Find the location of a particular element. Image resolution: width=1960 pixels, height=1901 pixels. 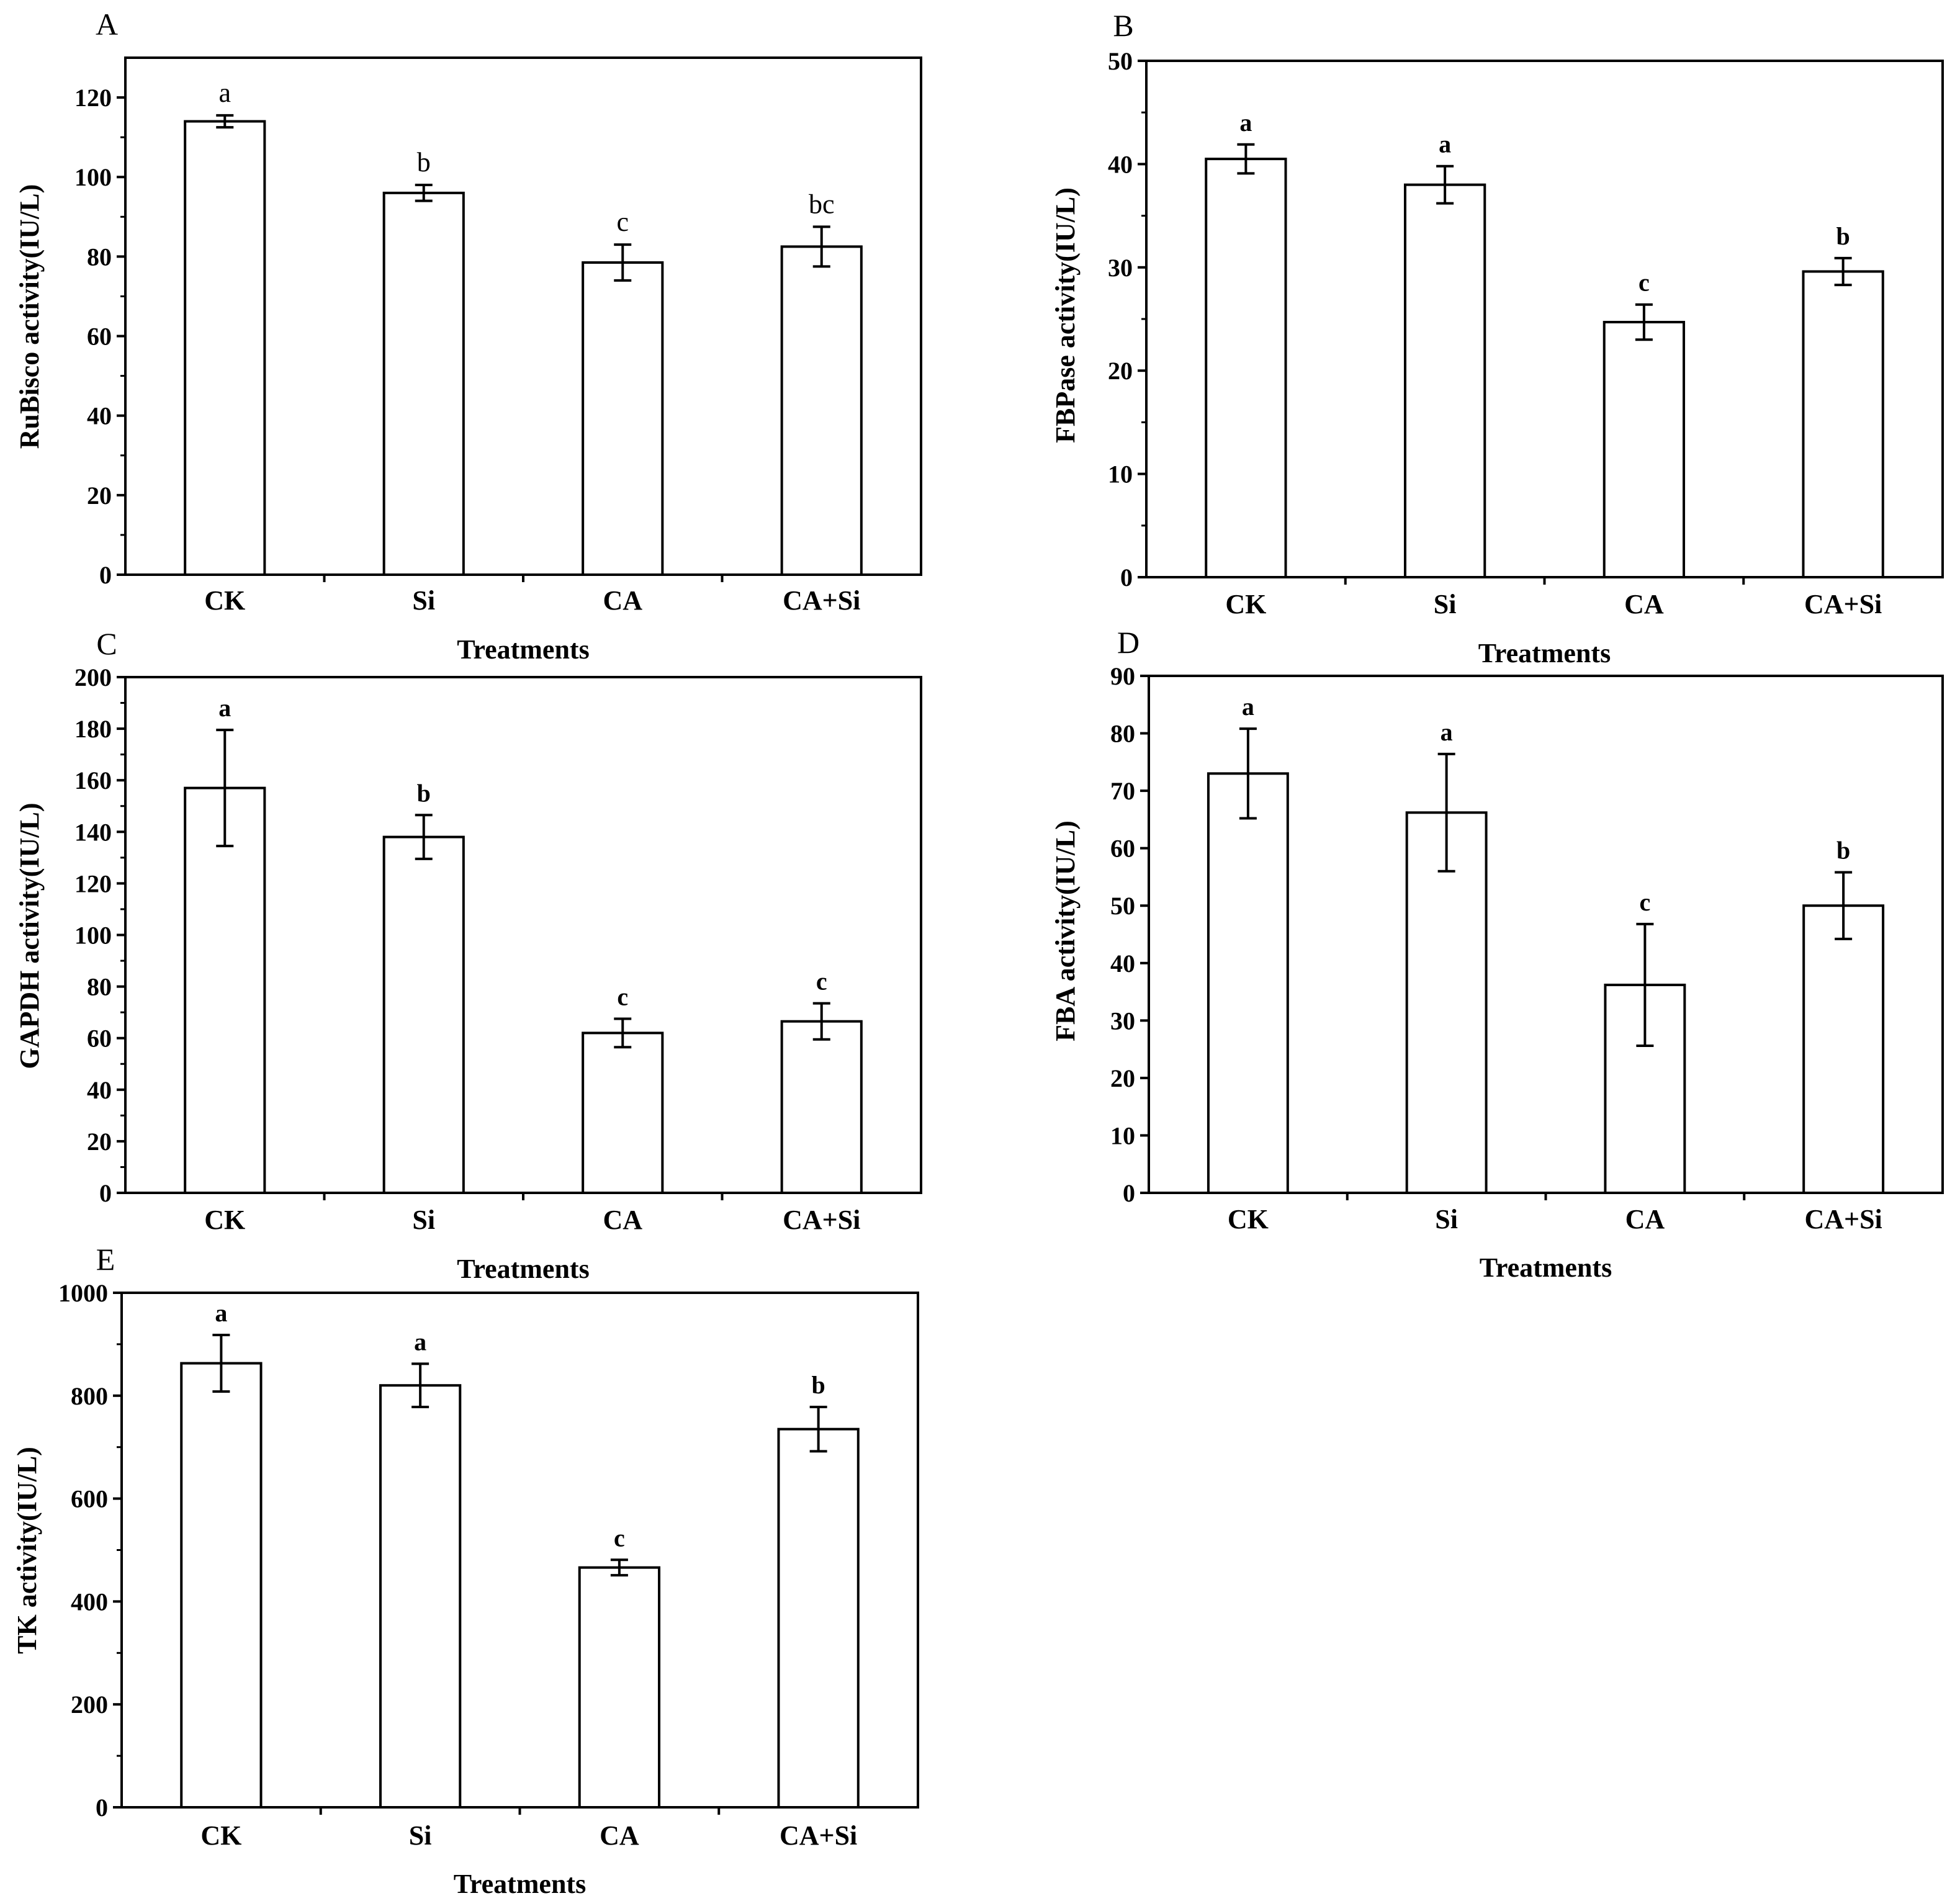

y-axis-title: FBPase activity(IU/L) is located at coordinates (1065, 315).